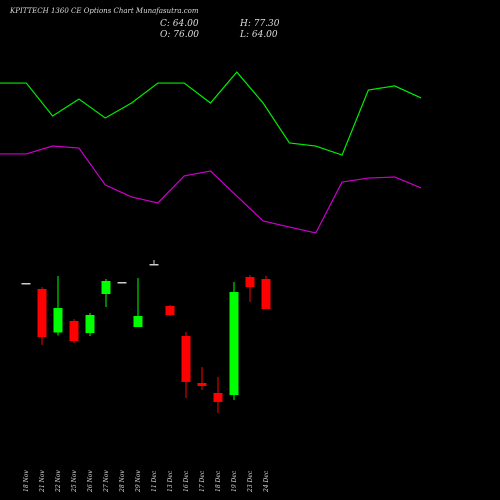  What do you see at coordinates (138, 481) in the screenshot?
I see `x-tick-label: 29 Nov` at bounding box center [138, 481].